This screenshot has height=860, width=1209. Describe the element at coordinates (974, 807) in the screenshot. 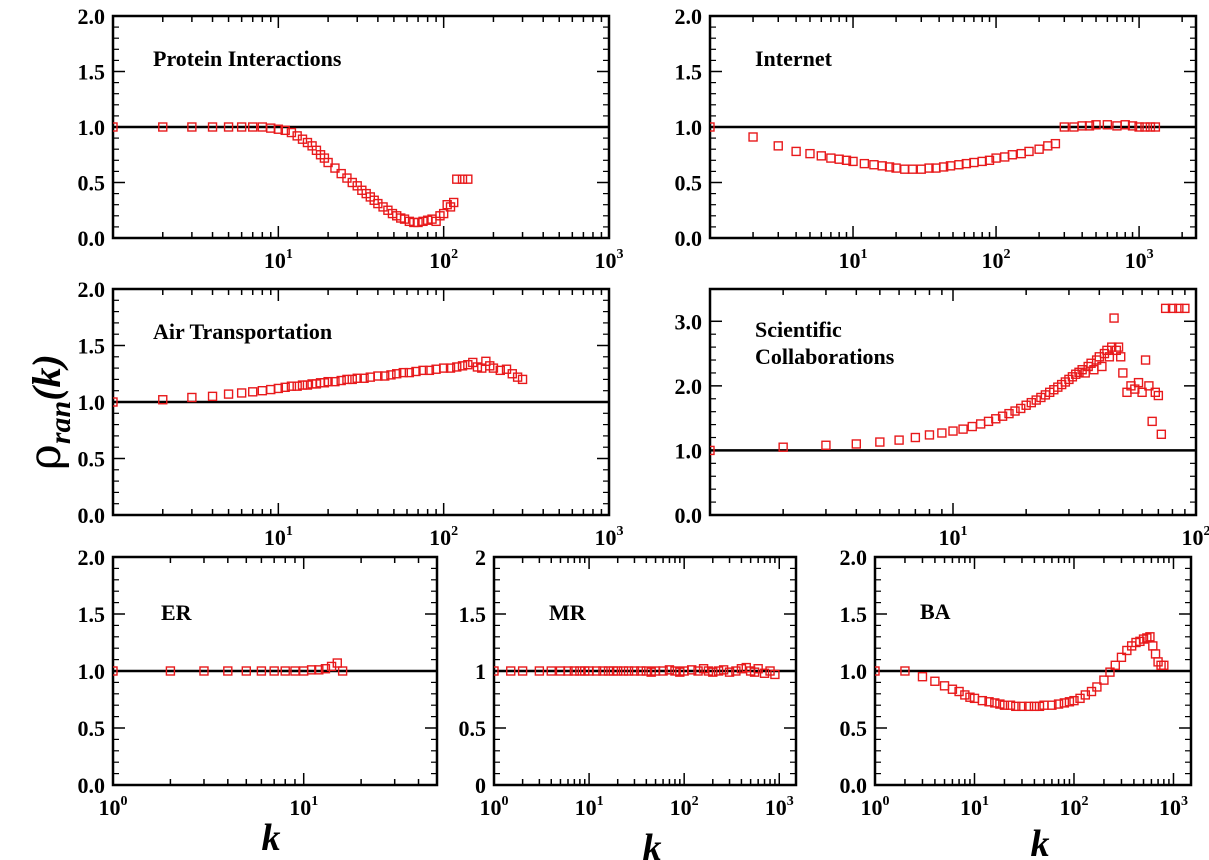

I see `x-tick-label: 10¹` at that location.